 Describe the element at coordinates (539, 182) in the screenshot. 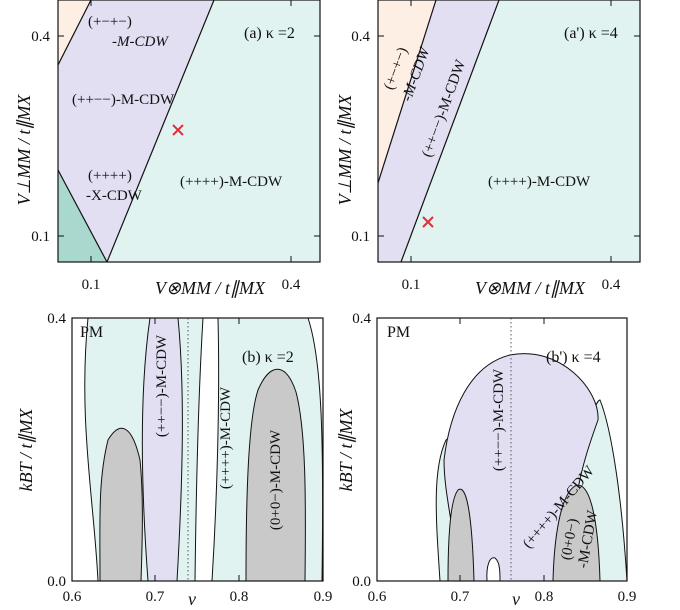

I see `label-pppp-m-ap: (++++)-M-CDW` at that location.